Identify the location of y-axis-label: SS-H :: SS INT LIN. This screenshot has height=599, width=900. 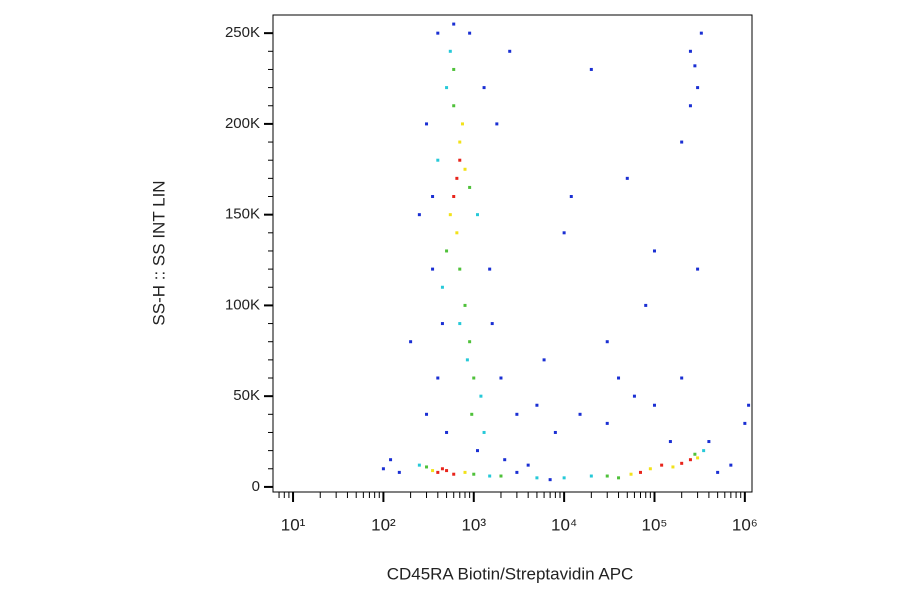
(158, 252).